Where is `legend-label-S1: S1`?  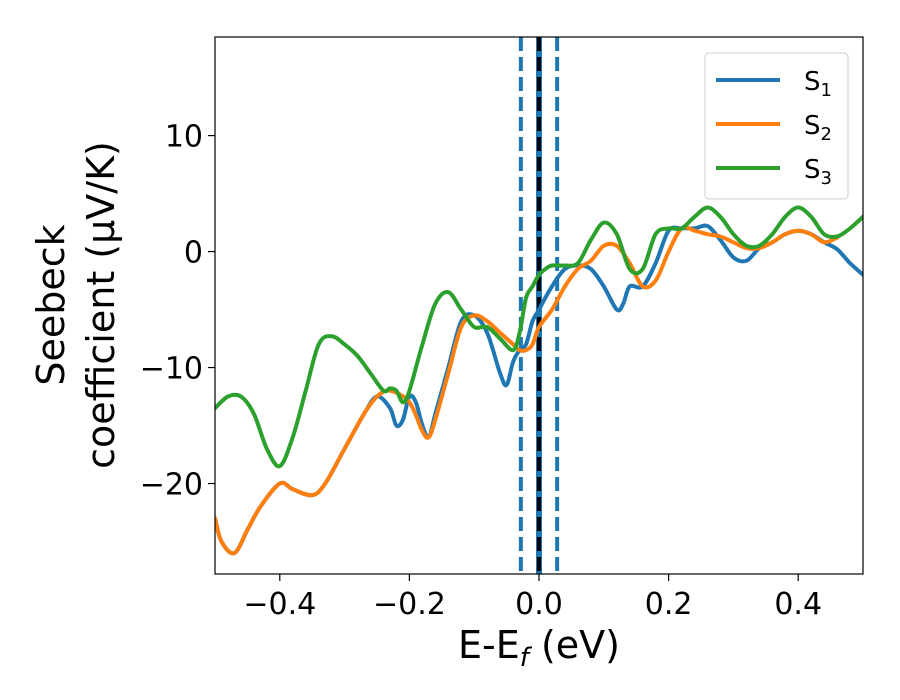
legend-label-S1: S1 is located at coordinates (818, 84).